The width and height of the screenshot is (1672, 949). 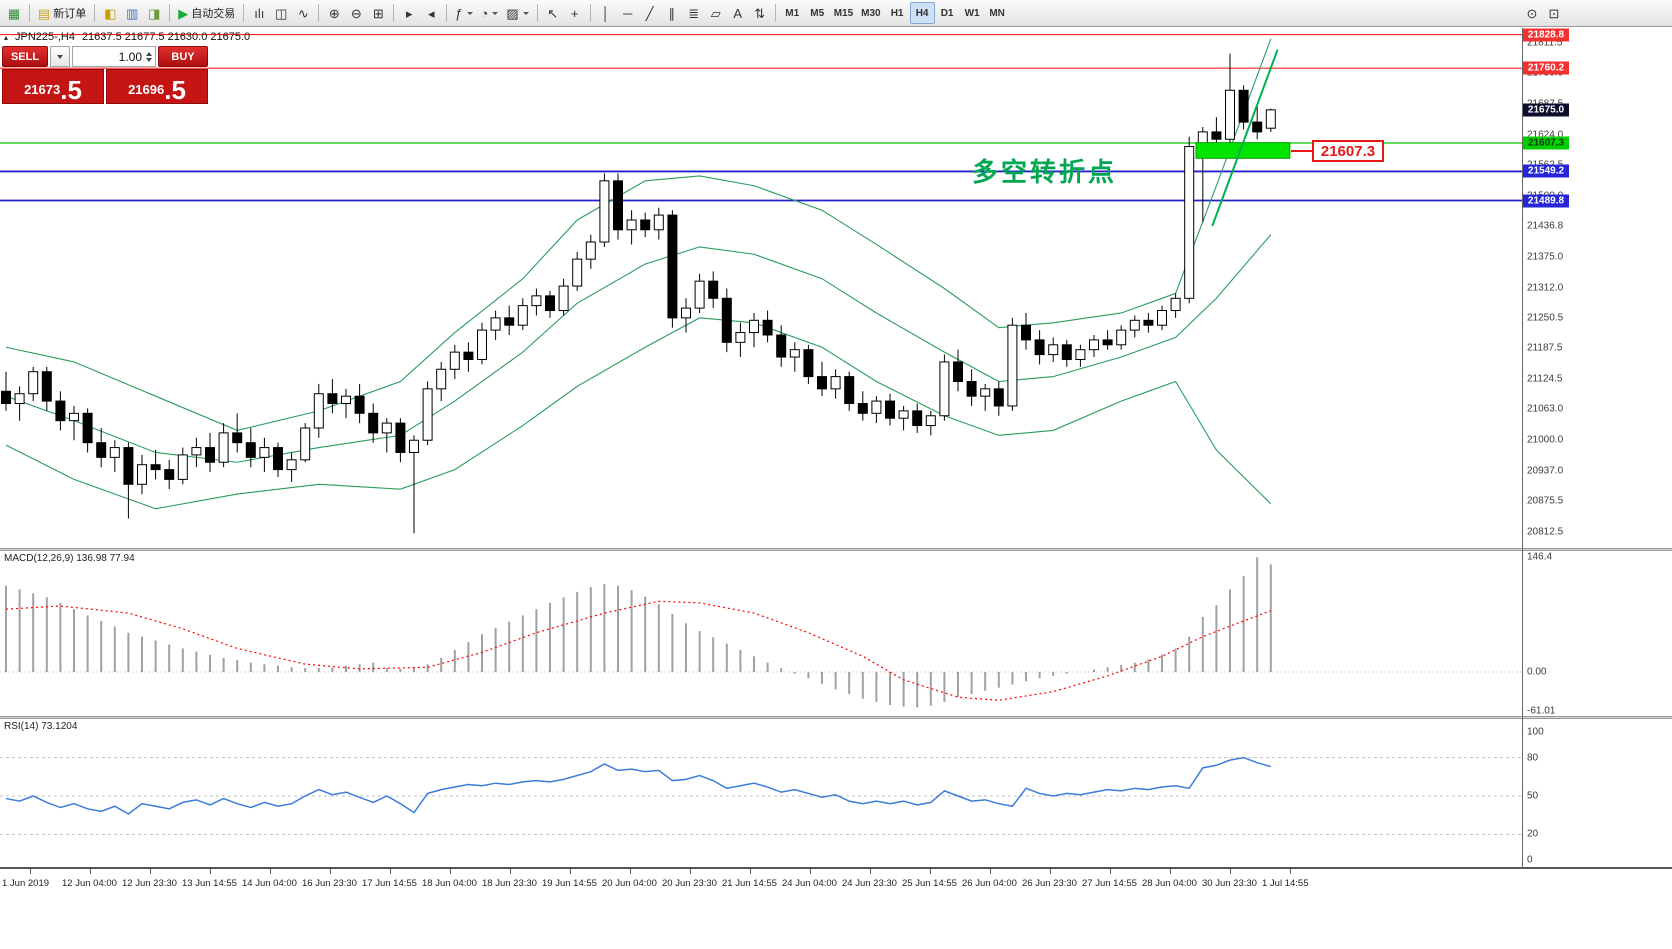 I want to click on lot-size-value: 1.00, so click(x=130, y=56).